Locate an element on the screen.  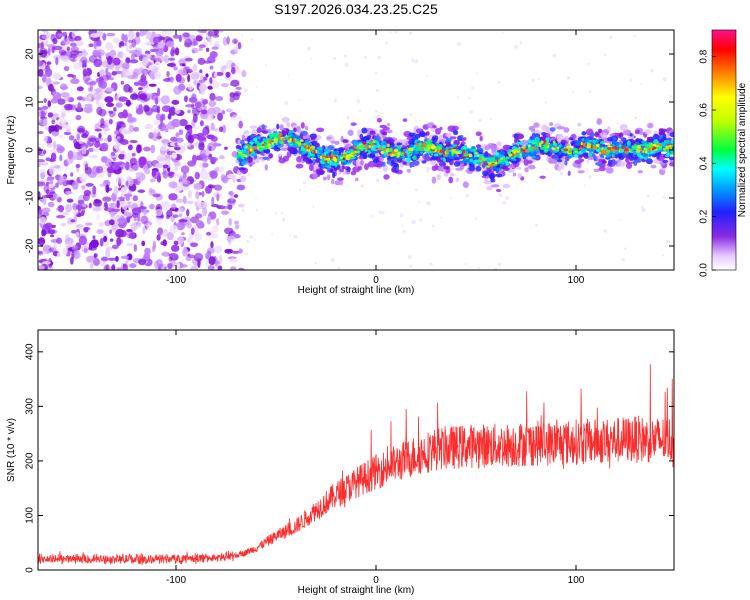
snr-x-tick-label: 0 is located at coordinates (376, 580).